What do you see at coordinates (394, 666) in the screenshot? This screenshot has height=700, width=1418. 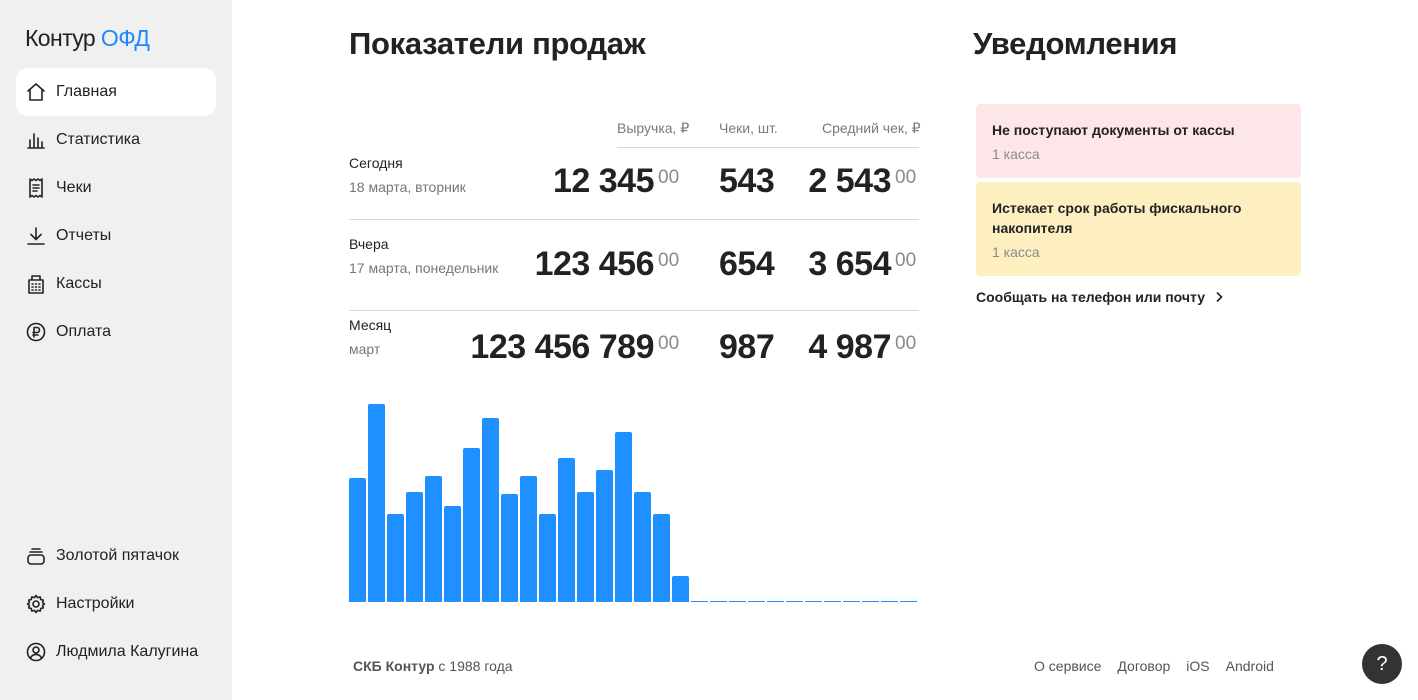 I see `footer-company: СКБ Контур` at bounding box center [394, 666].